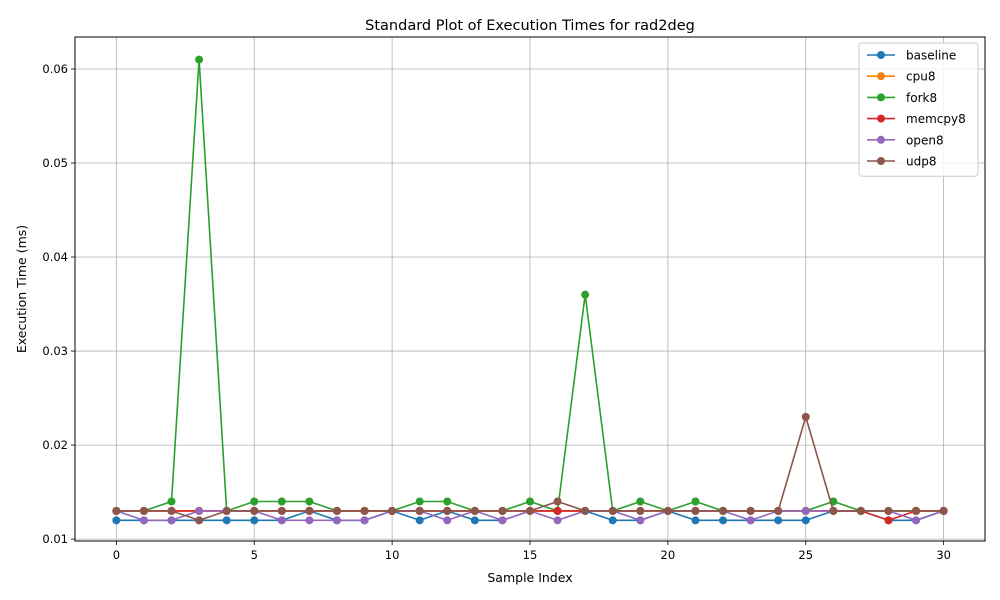 The height and width of the screenshot is (600, 1000). Describe the element at coordinates (920, 77) in the screenshot. I see `legend-label: cpu8` at that location.